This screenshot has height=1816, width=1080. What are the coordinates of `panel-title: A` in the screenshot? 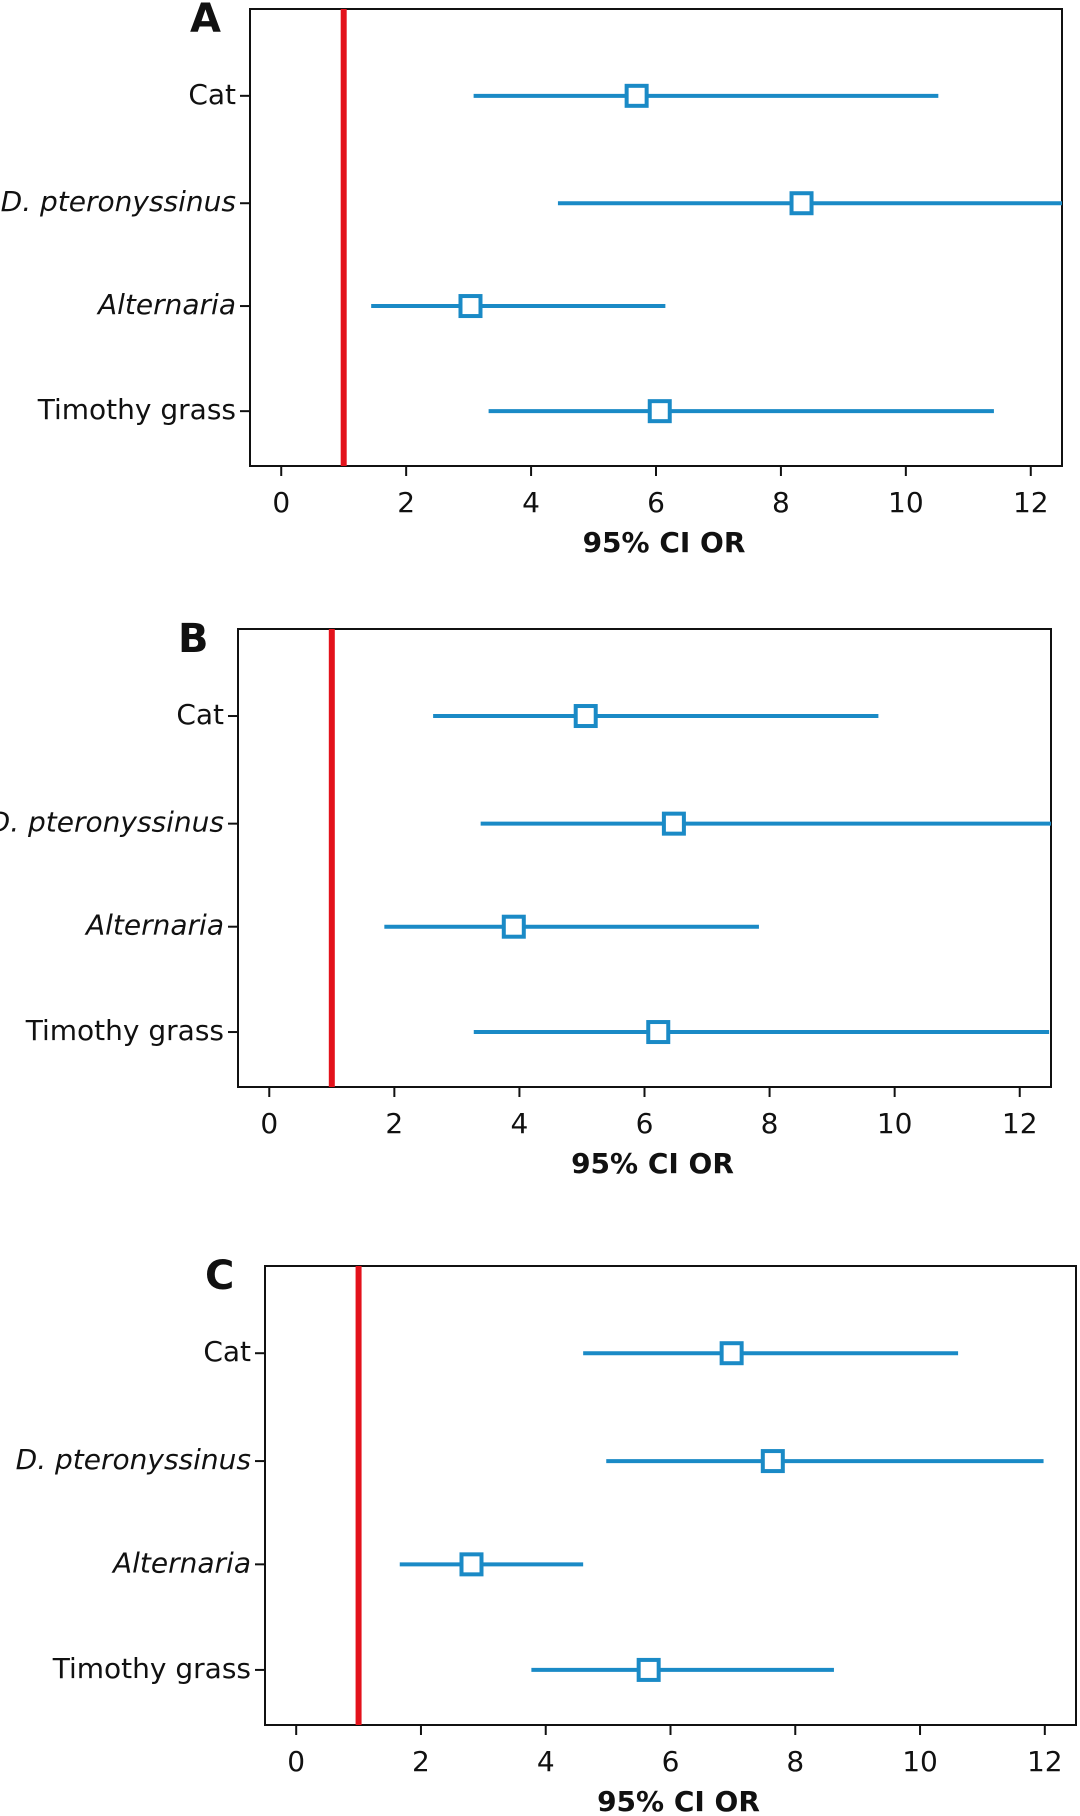 It's located at (205, 21).